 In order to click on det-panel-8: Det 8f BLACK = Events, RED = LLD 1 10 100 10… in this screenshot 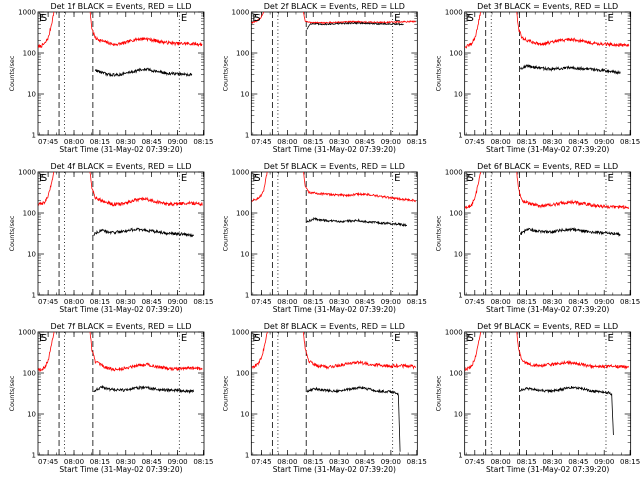, I will do `click(324, 398)`.